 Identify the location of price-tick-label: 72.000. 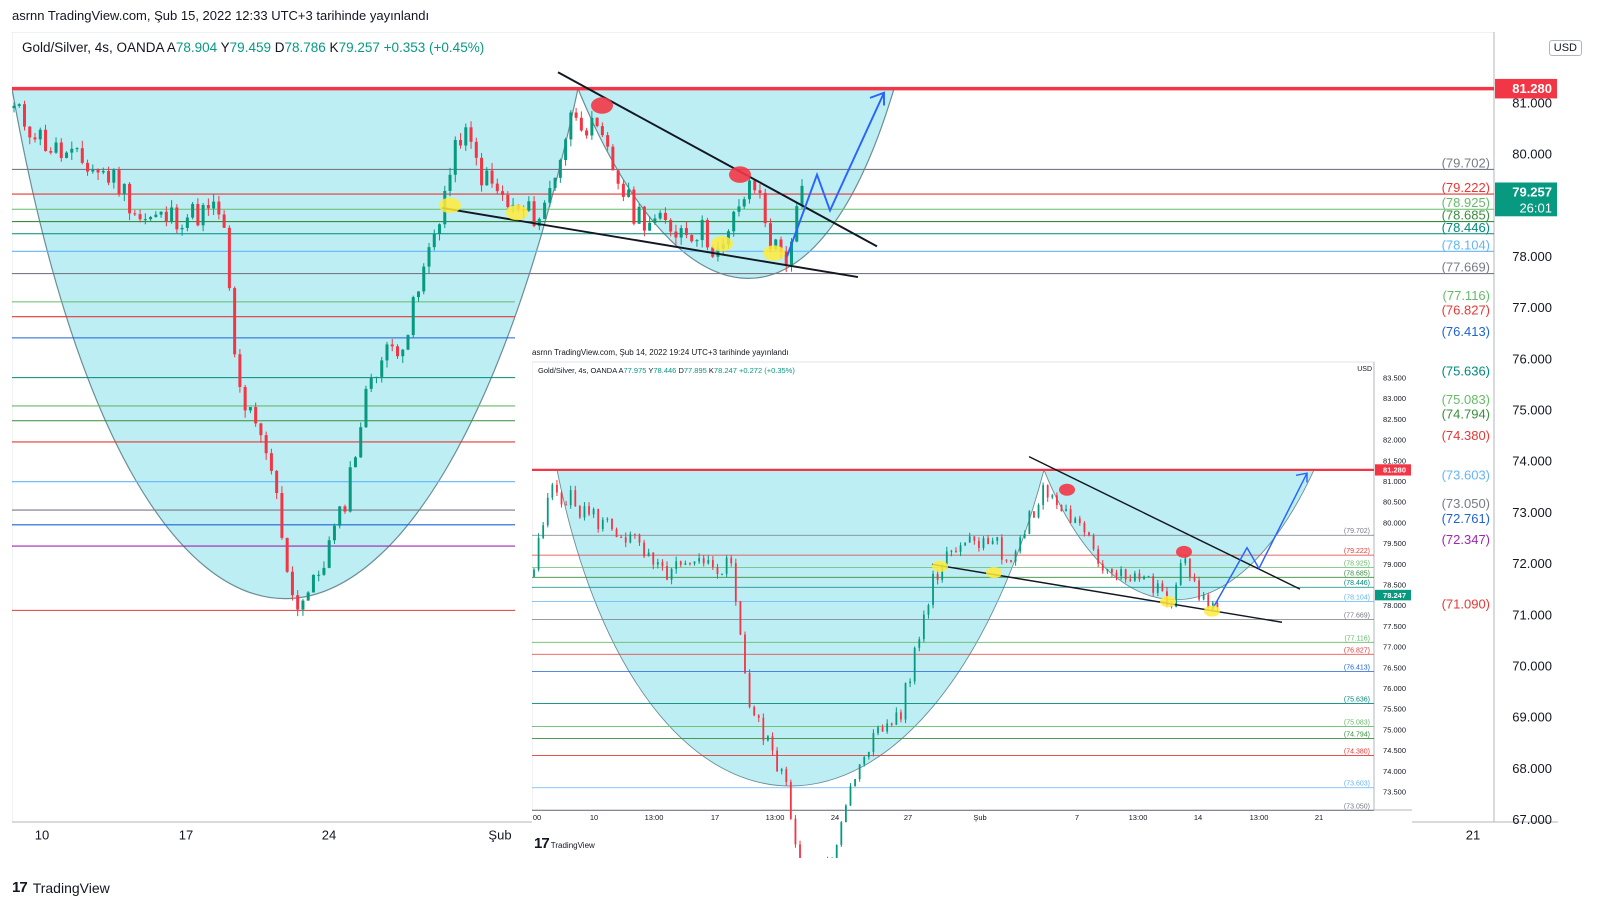
(1532, 563).